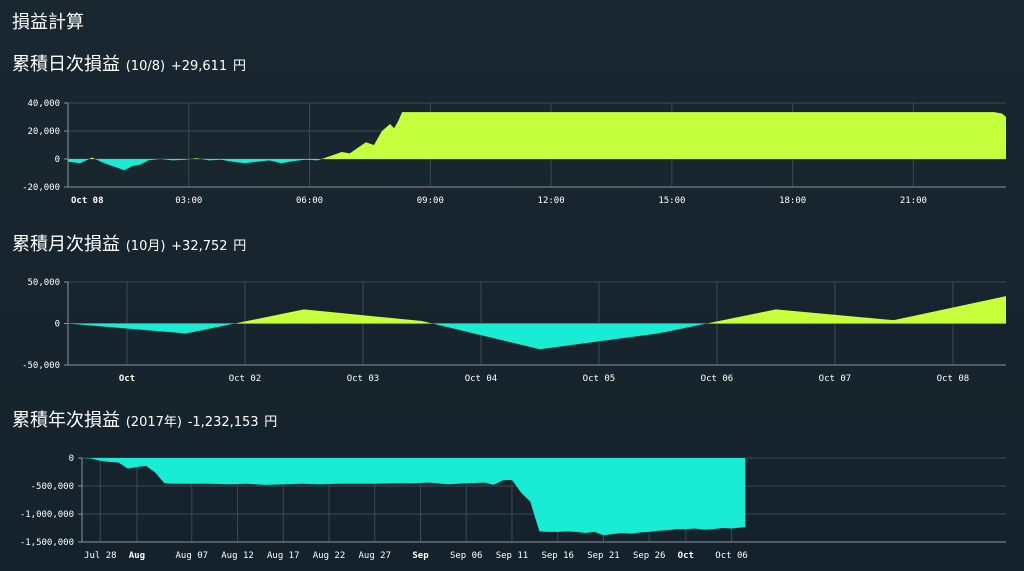 This screenshot has height=571, width=1024. Describe the element at coordinates (66, 244) in the screenshot. I see `monthly-heading-label: 累積月次損益` at that location.